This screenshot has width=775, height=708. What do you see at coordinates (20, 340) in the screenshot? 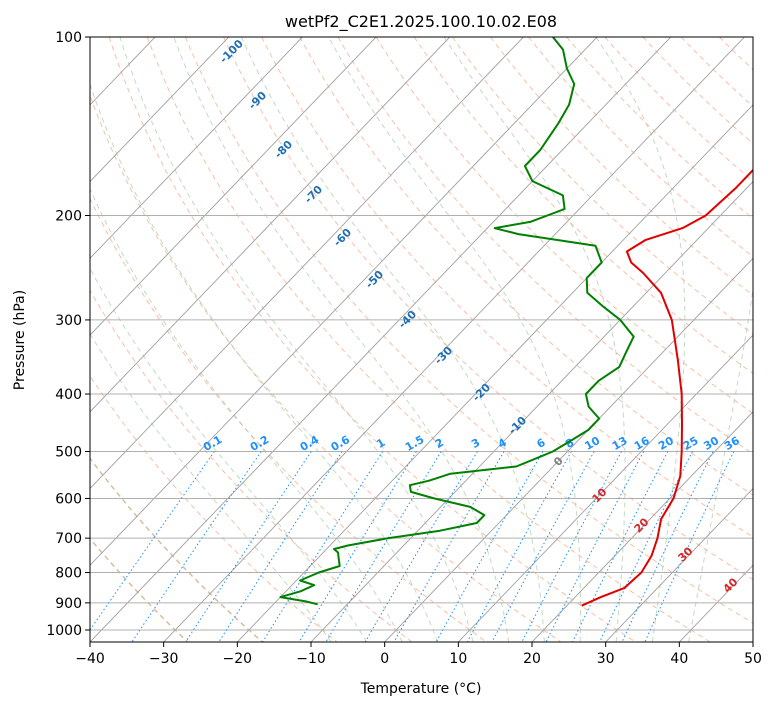
I see `y-axis-label: Pressure (hPa)` at bounding box center [20, 340].